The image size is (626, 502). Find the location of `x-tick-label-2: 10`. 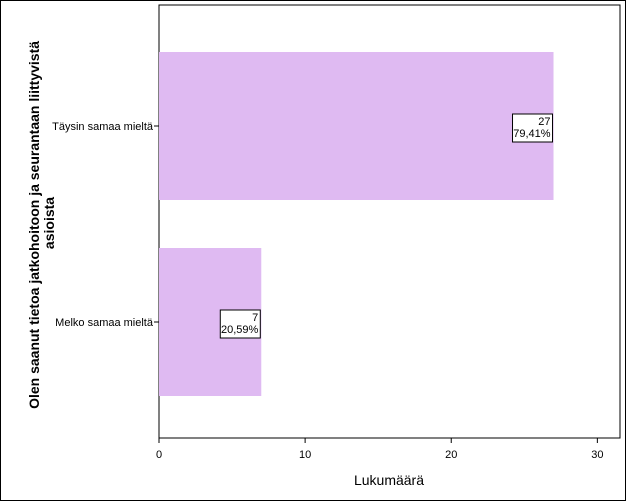

x-tick-label-2: 10 is located at coordinates (305, 455).